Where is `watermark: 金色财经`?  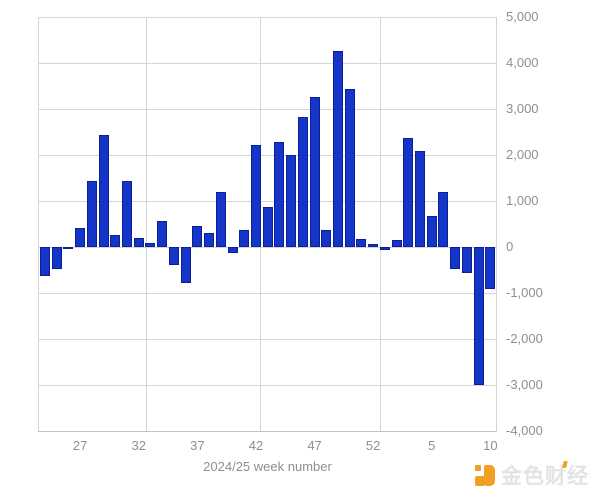
watermark: 金色财经 is located at coordinates (532, 475).